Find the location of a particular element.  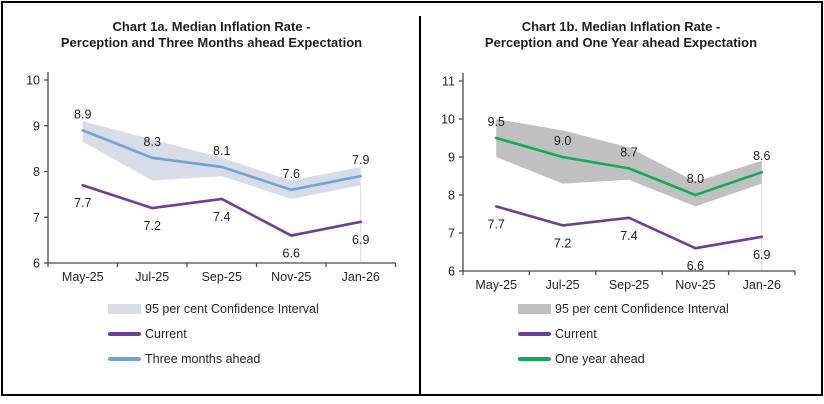

data-label-three-months-ahead: 7.6 is located at coordinates (291, 174).